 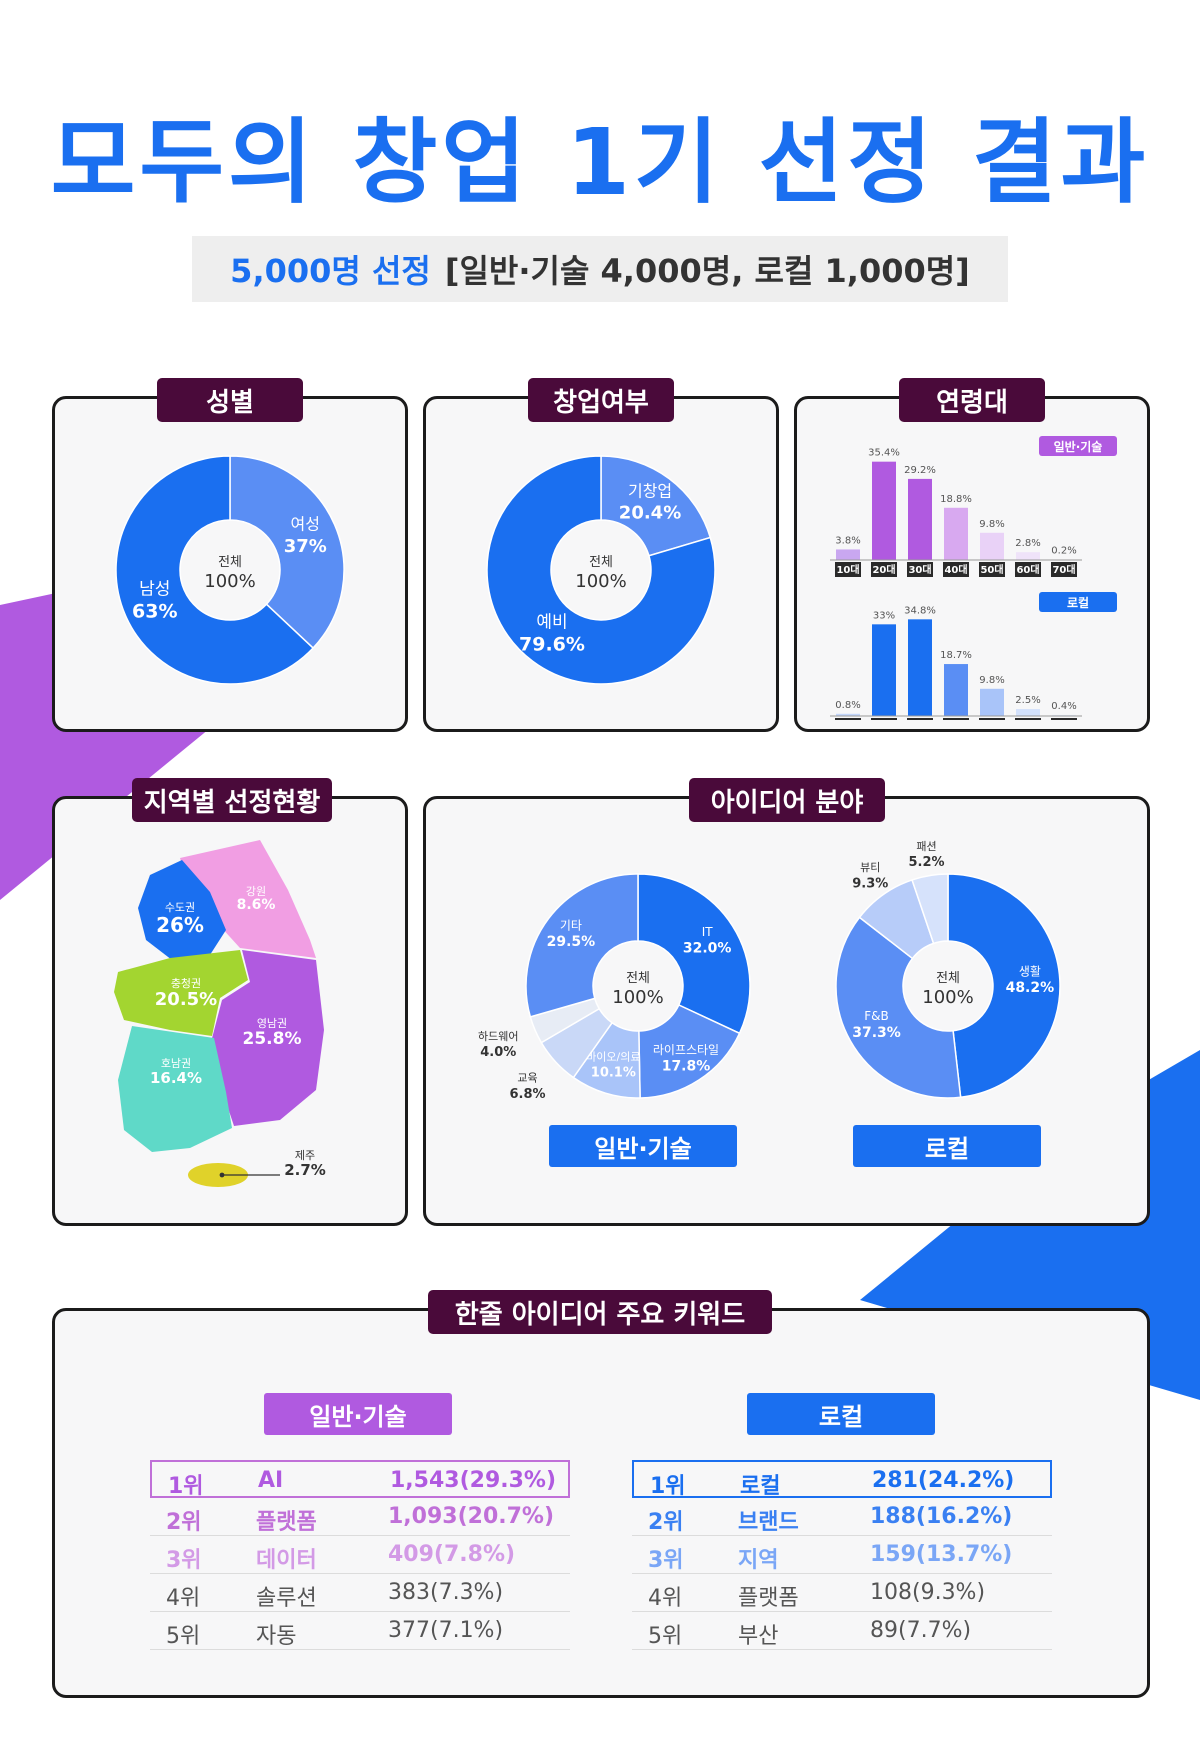 I want to click on region-gangwon-shape, so click(x=248, y=899).